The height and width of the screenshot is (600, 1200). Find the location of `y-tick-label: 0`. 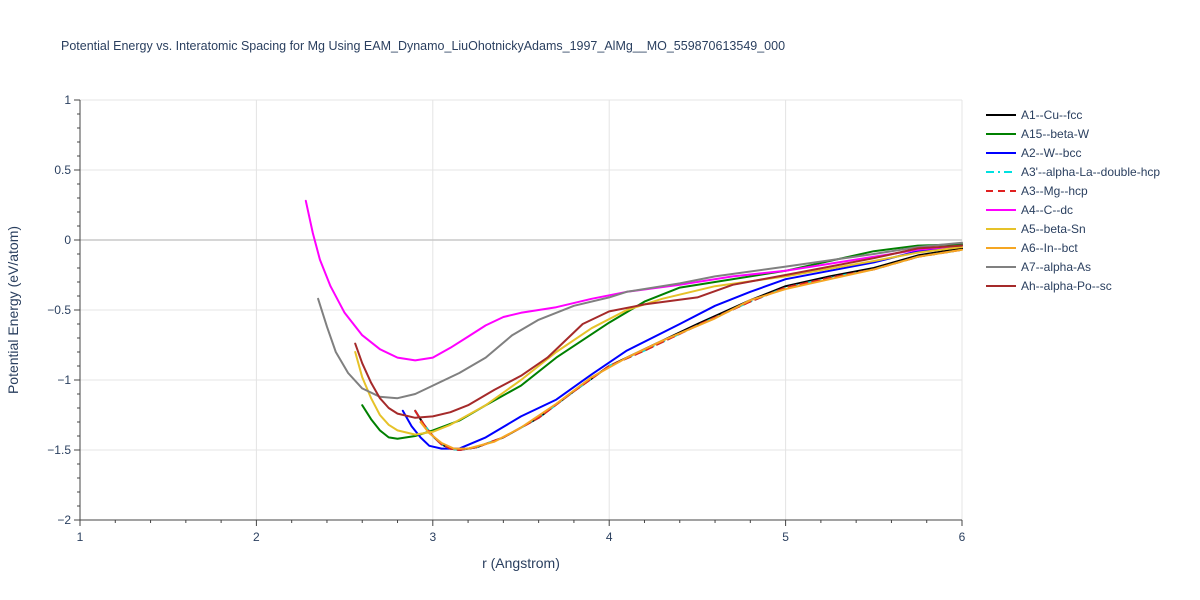

y-tick-label: 0 is located at coordinates (67, 240).